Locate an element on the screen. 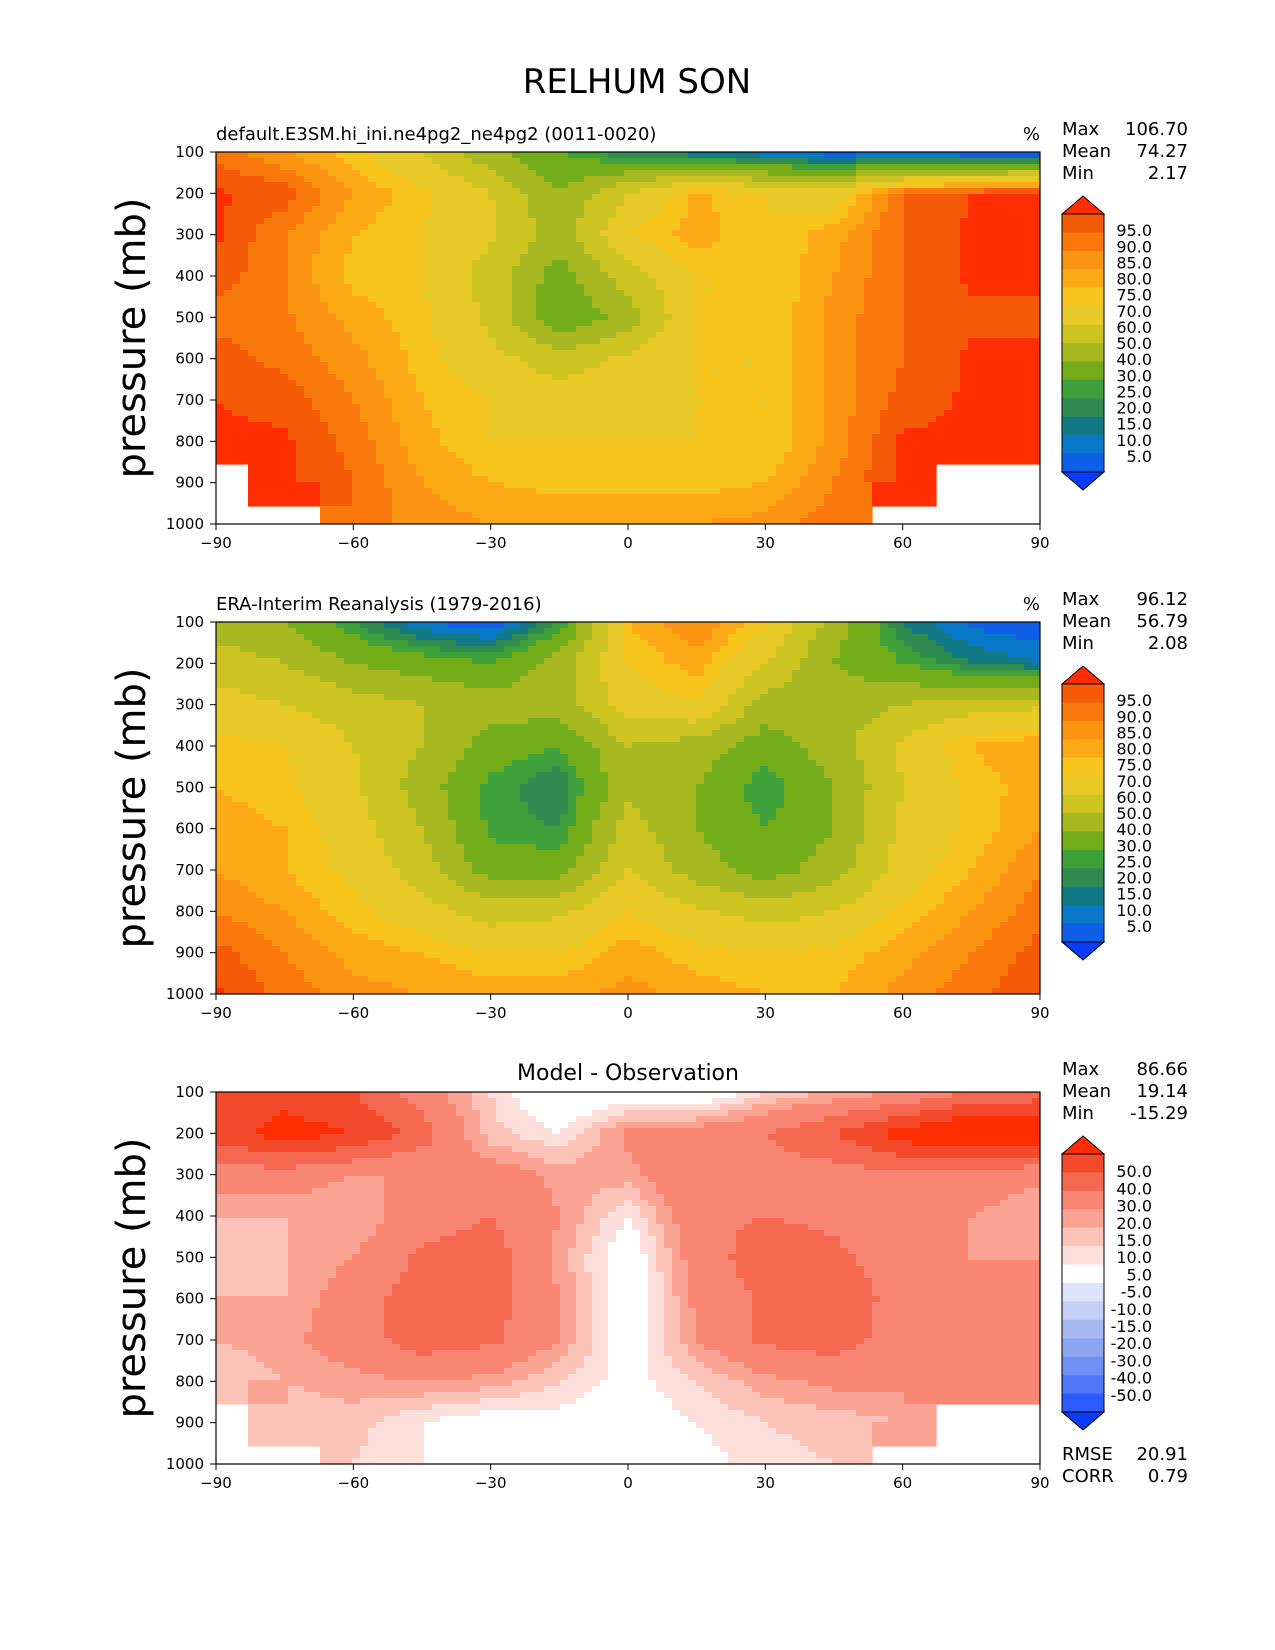  x-tick-label: 0 is located at coordinates (628, 543).